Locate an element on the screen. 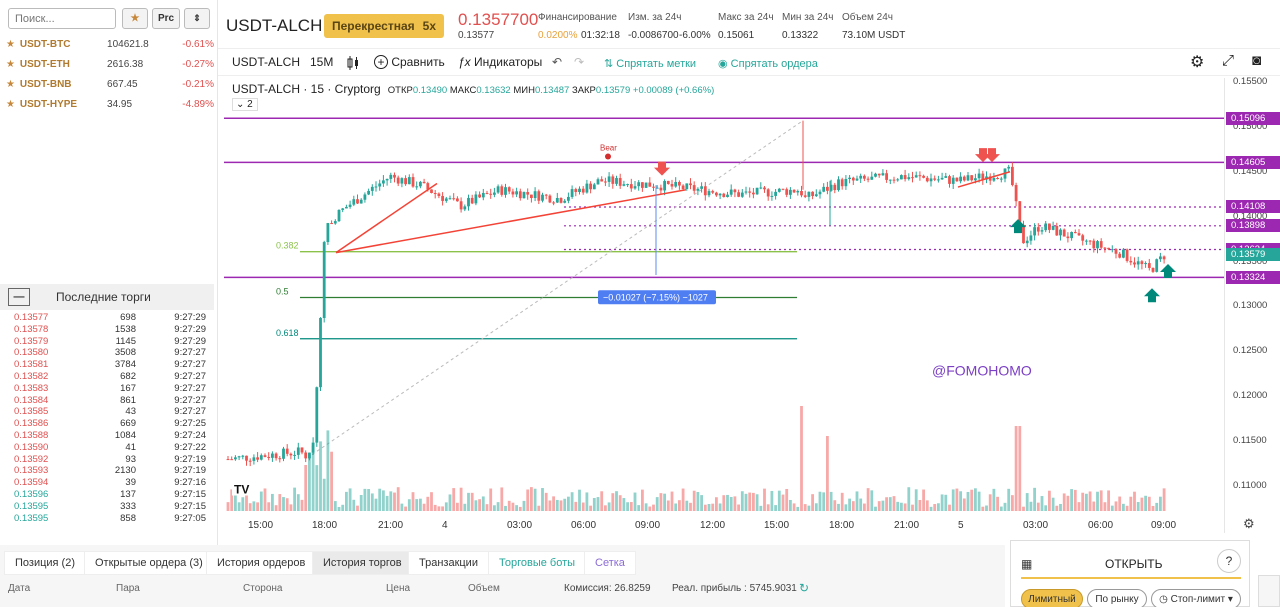 This screenshot has width=1280, height=607. compare-button: + Сравнить is located at coordinates (409, 62).